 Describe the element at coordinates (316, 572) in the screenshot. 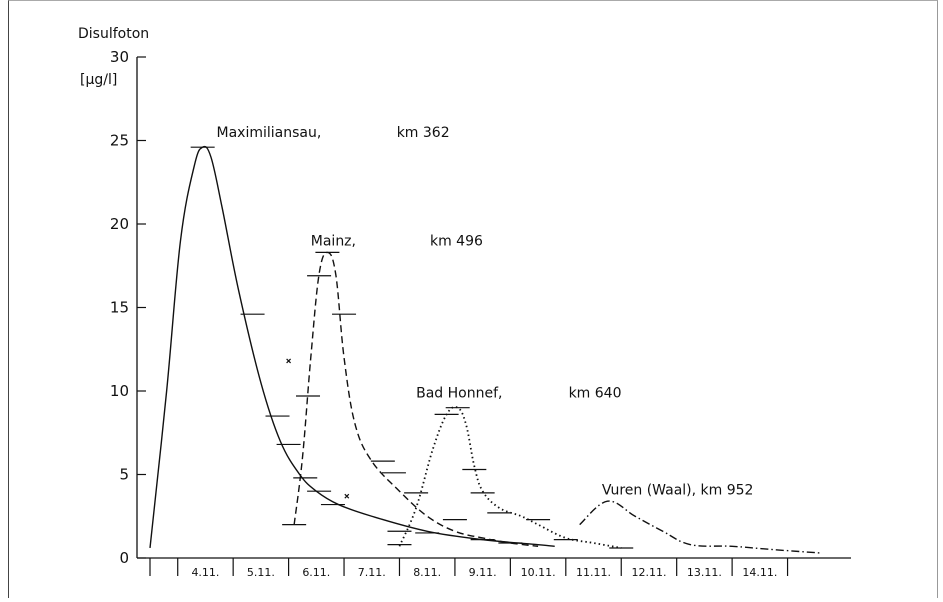

I see `x-tick-label: 6.11.` at that location.